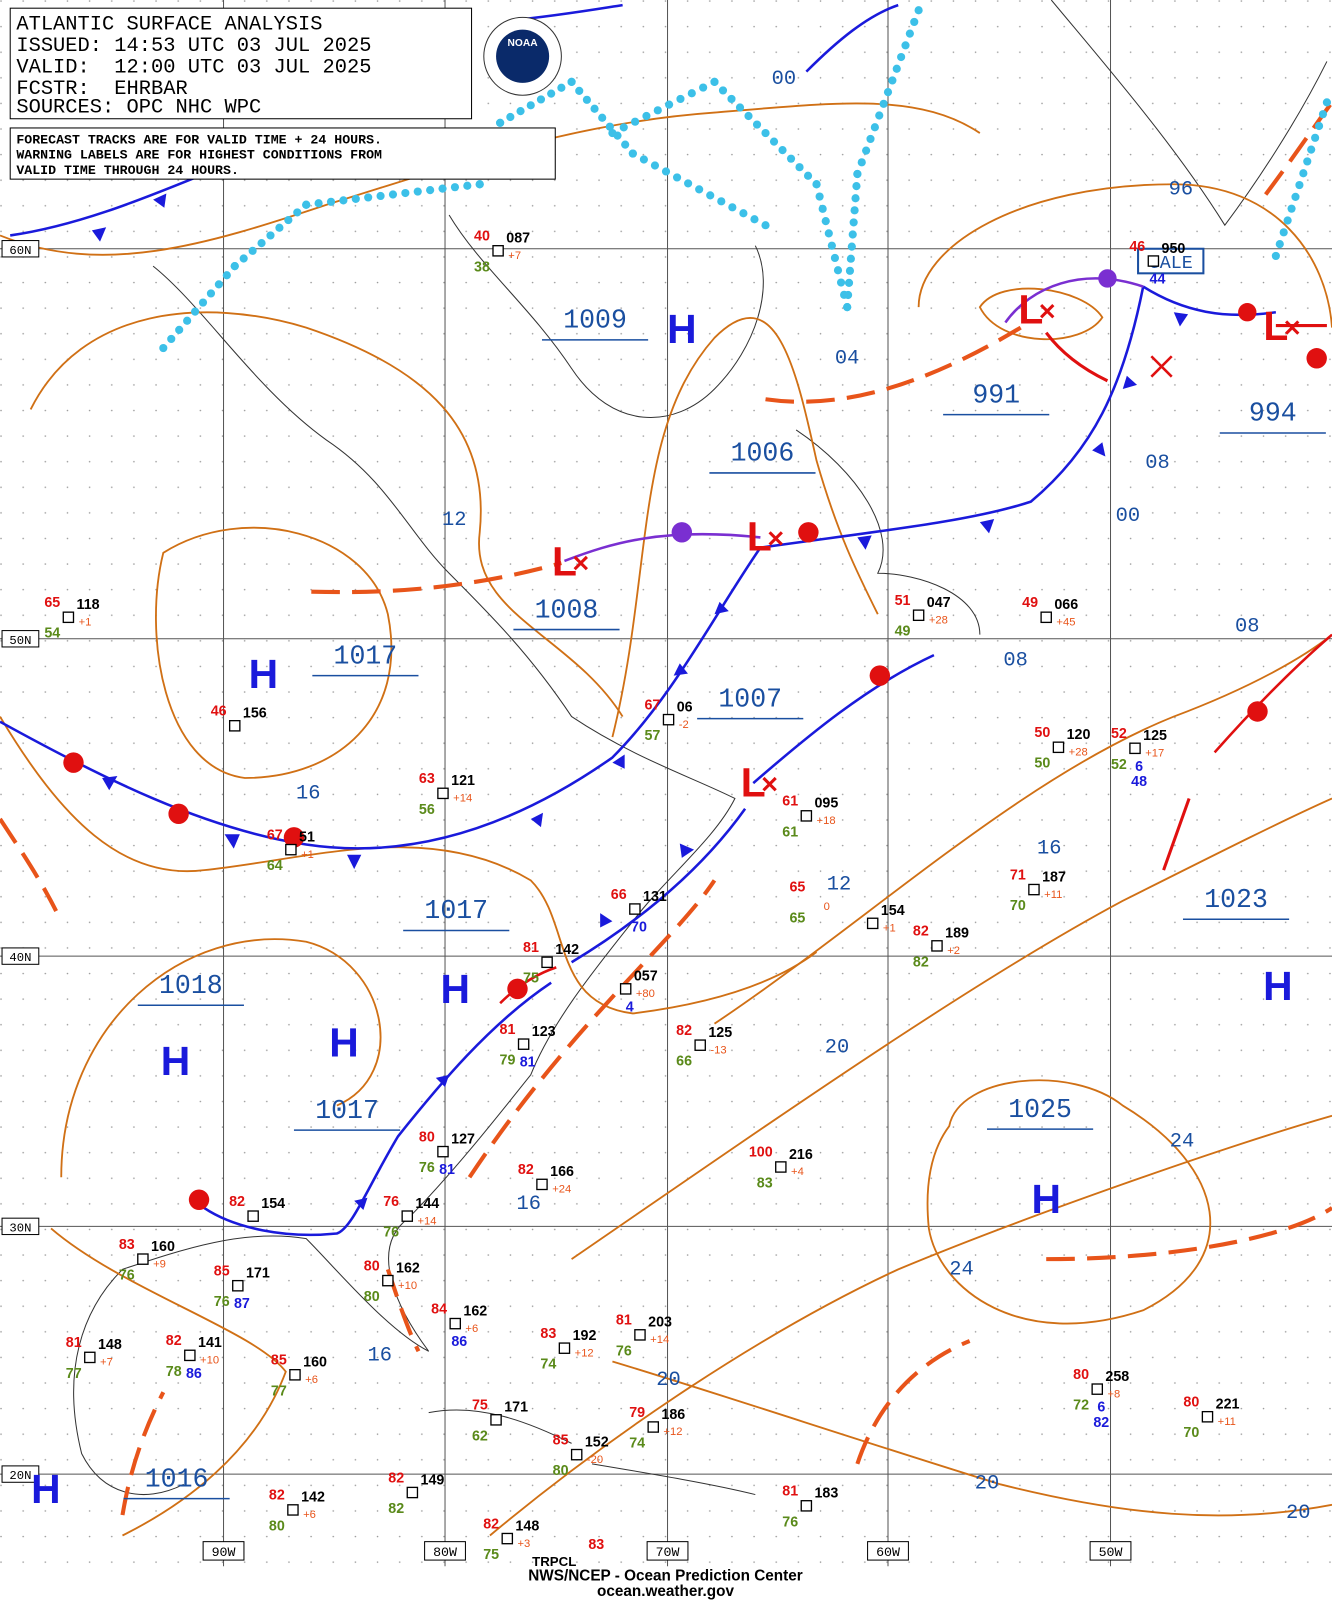 Image resolution: width=1332 pixels, height=1600 pixels. Describe the element at coordinates (790, 832) in the screenshot. I see `dewpoint: 61` at that location.